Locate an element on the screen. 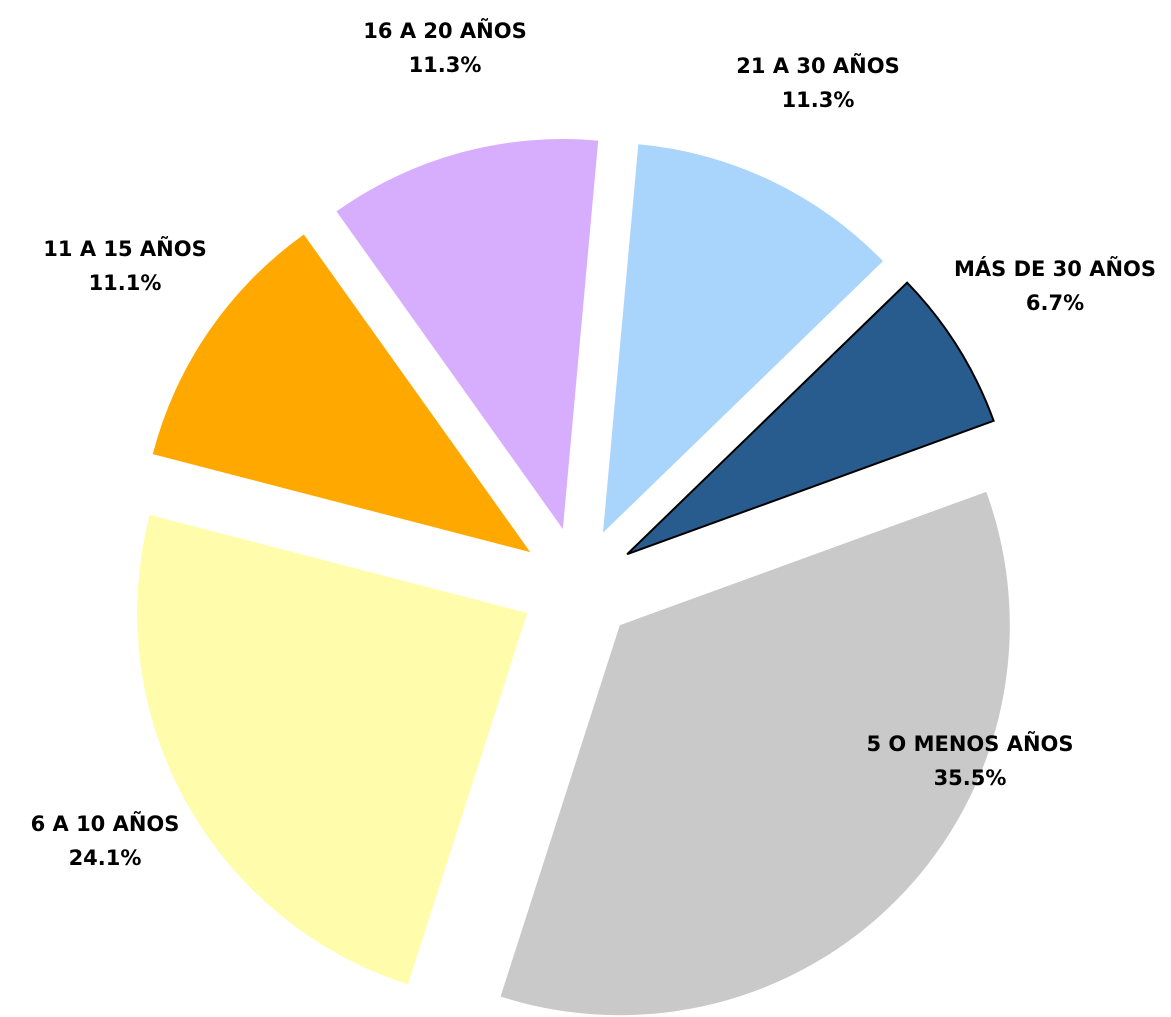 Image resolution: width=1171 pixels, height=1017 pixels. slice-label: 21 A 30 AÑOS is located at coordinates (817, 65).